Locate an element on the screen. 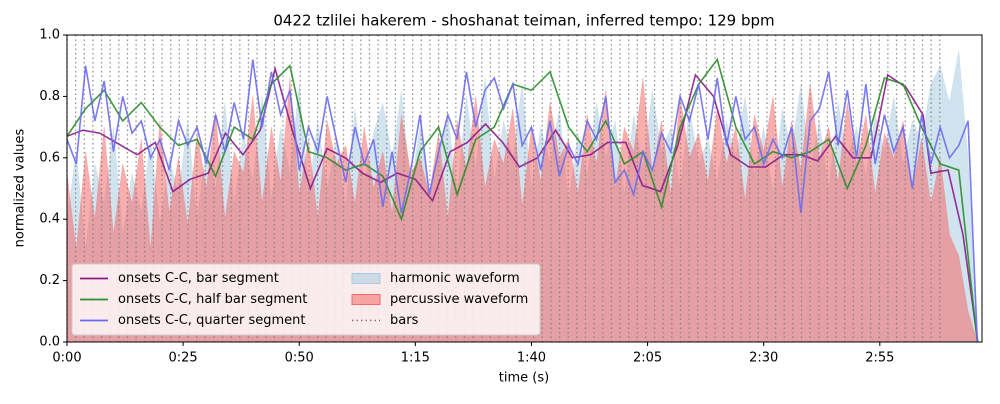 This screenshot has height=404, width=1000. legend-label: percussive waveform is located at coordinates (459, 299).